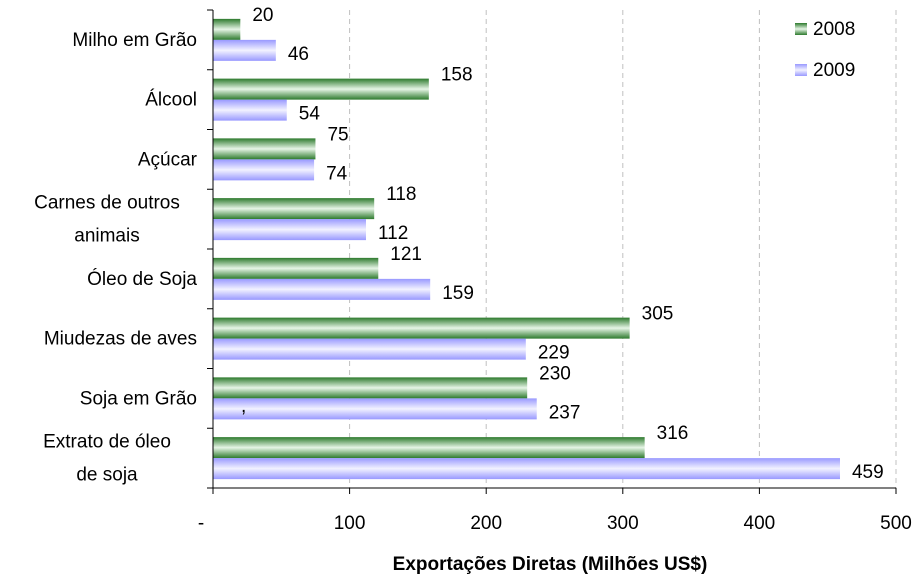  Describe the element at coordinates (801, 29) in the screenshot. I see `legend-swatch-2008` at that location.